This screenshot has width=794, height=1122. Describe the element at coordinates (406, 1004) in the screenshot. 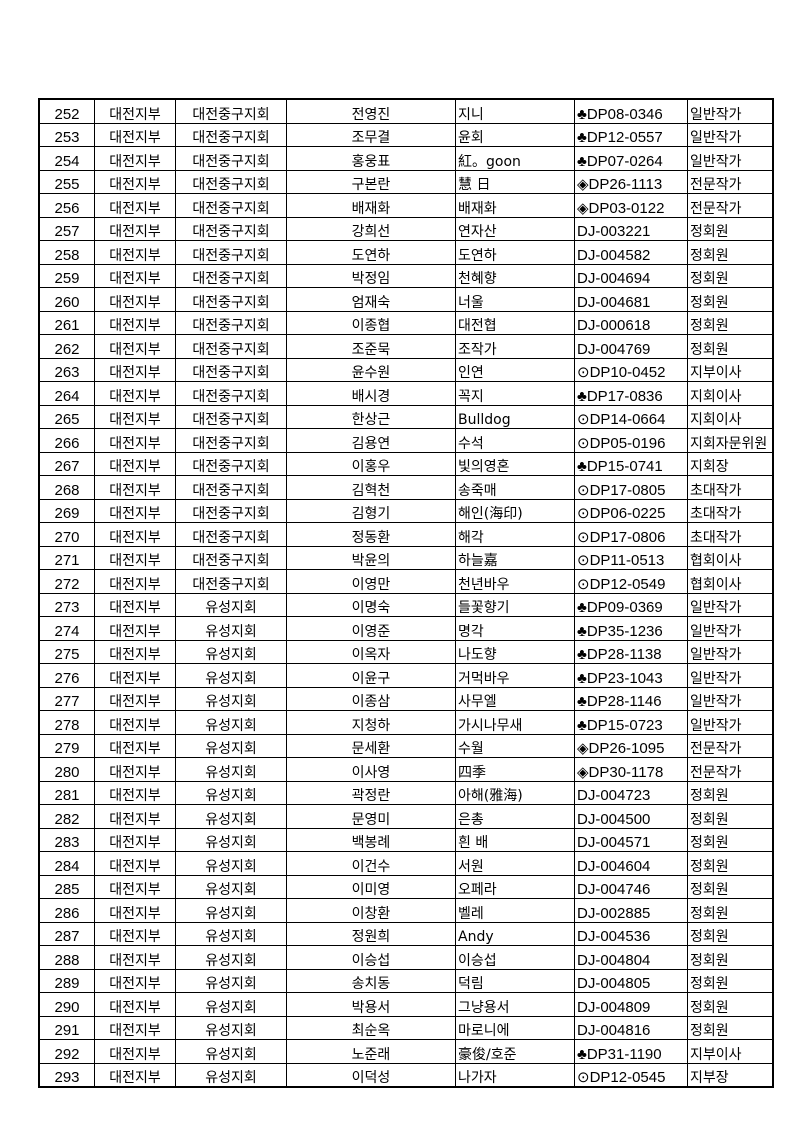

I see `table-row: 290 대전지부 유성지회 박용서 그냥용서 DJ-004809 정회원` at that location.